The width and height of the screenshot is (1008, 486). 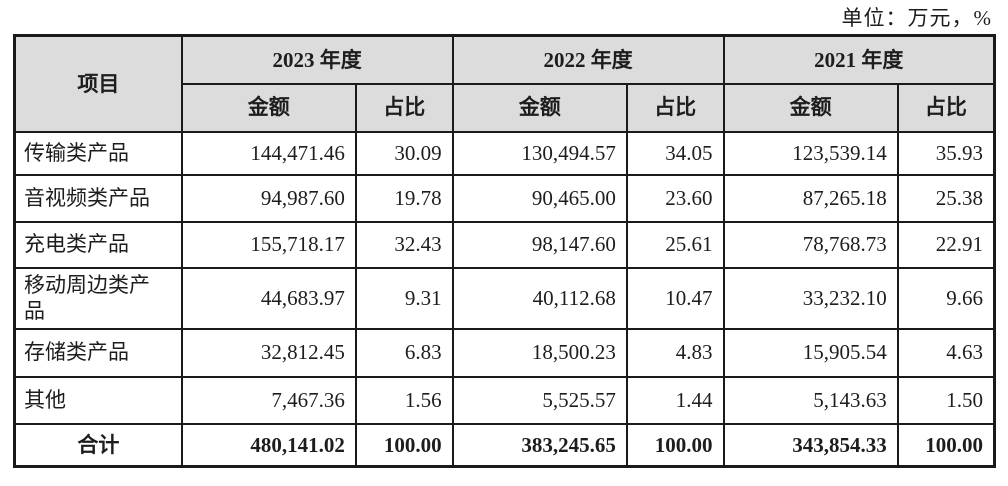 I want to click on ratio-2021-cell: 22.91, so click(x=946, y=244).